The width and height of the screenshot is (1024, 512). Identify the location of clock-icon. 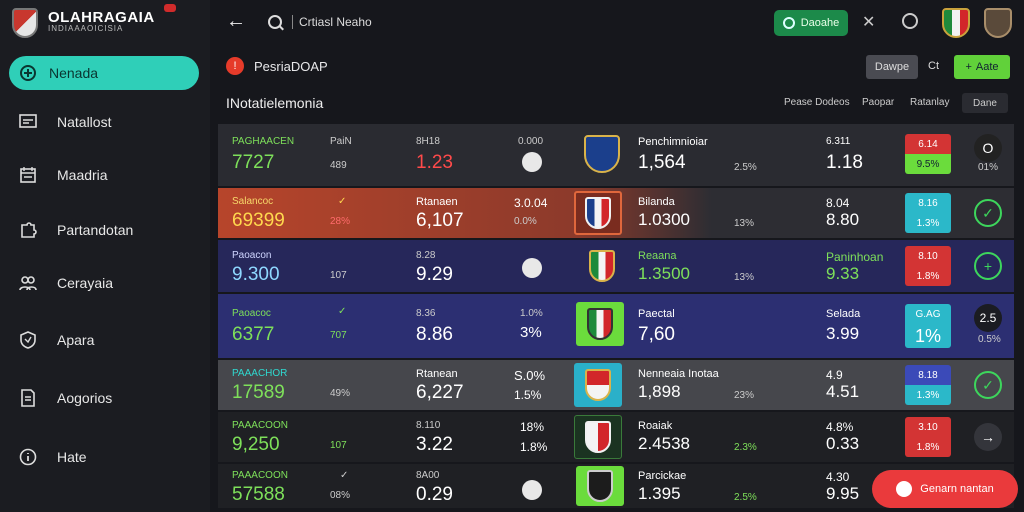
(910, 21).